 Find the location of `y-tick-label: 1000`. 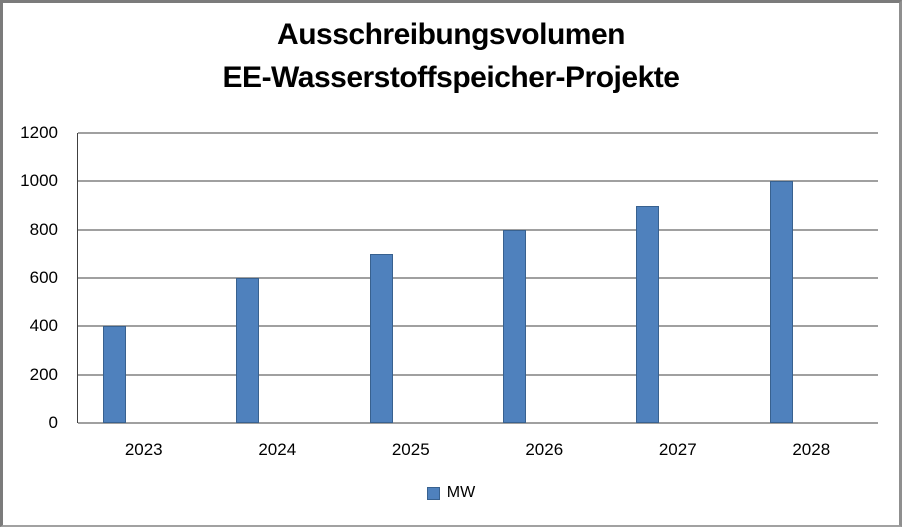

y-tick-label: 1000 is located at coordinates (39, 181).